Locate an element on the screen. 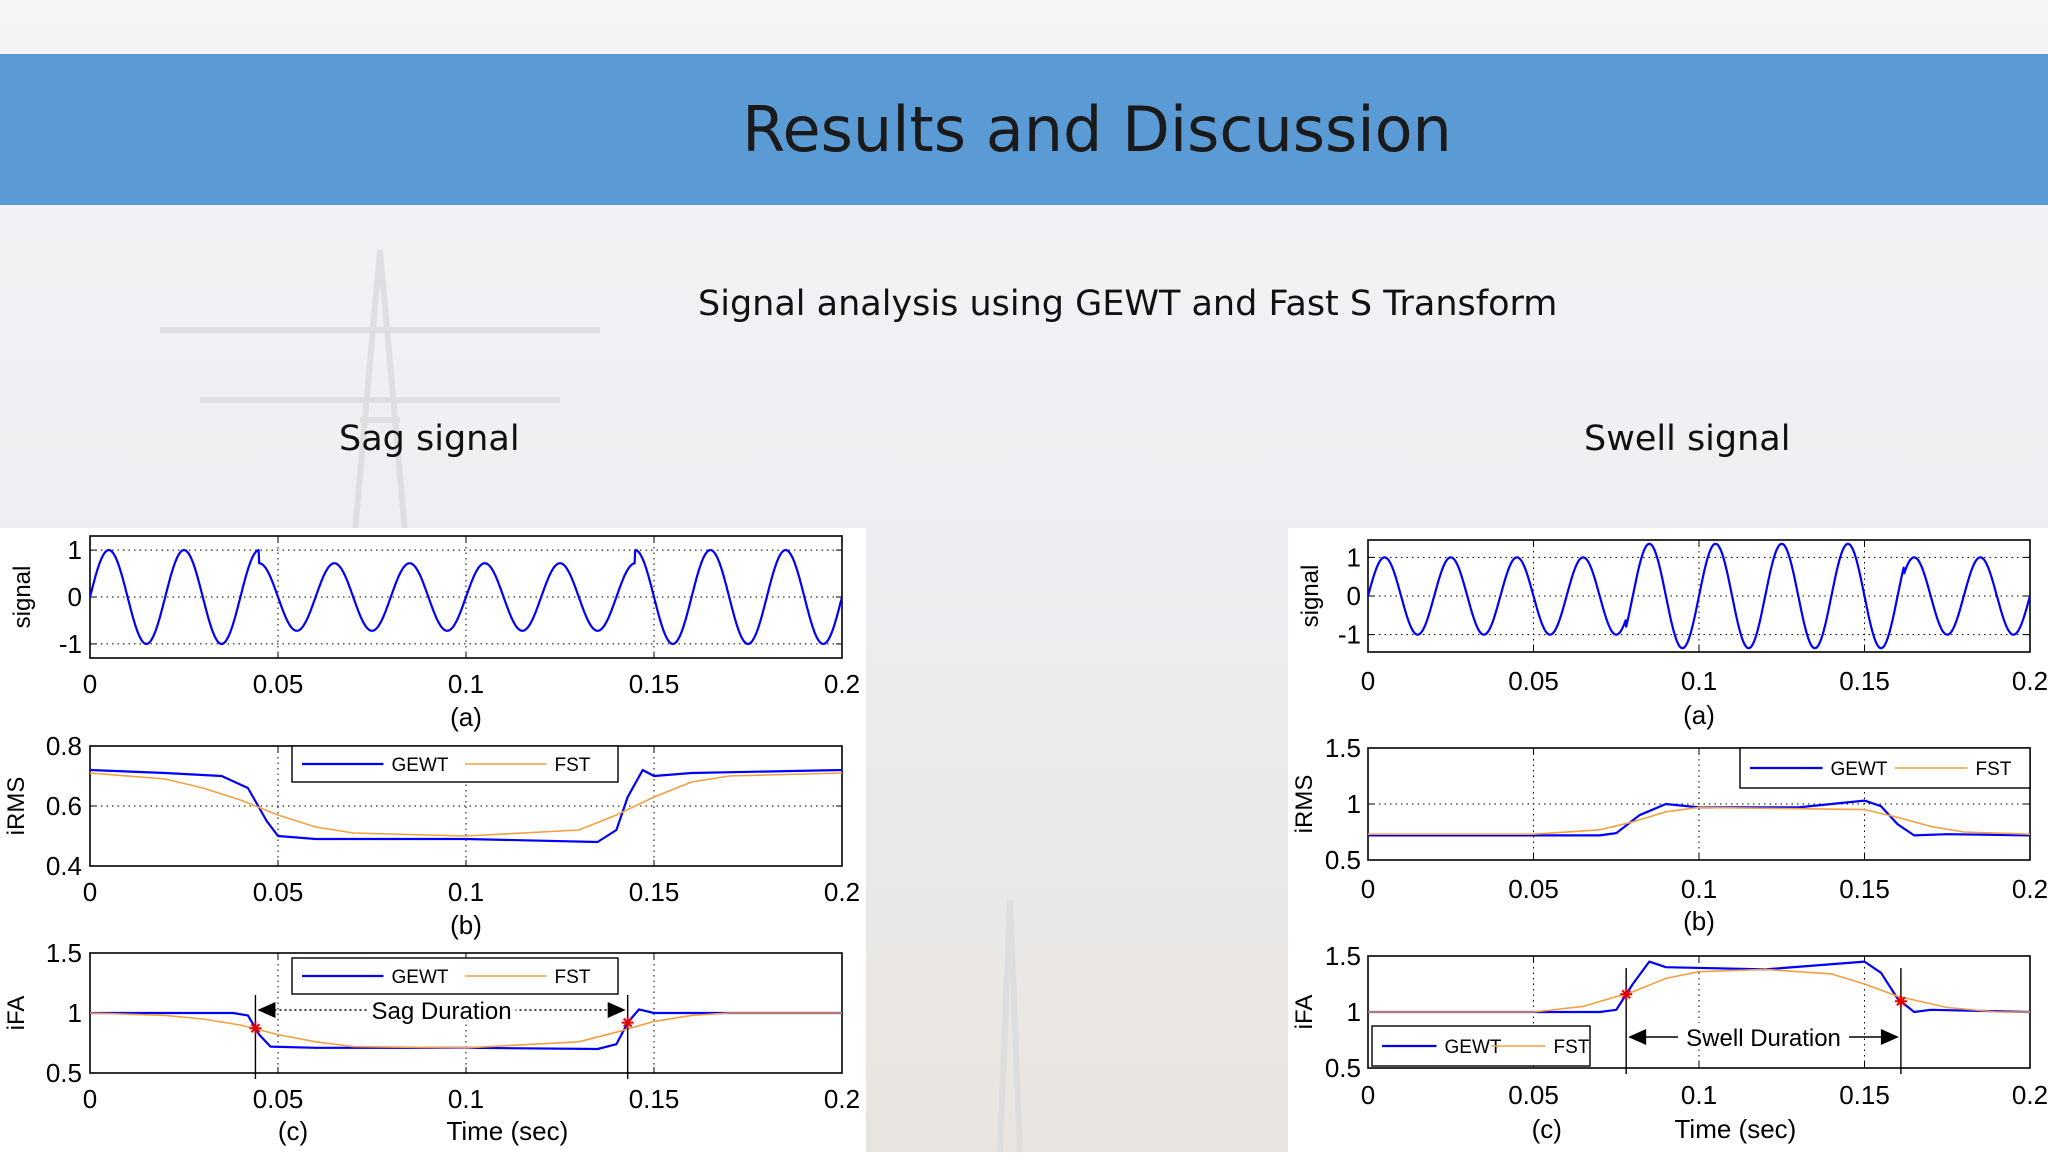  duration-label: Swell Duration is located at coordinates (1763, 1038).